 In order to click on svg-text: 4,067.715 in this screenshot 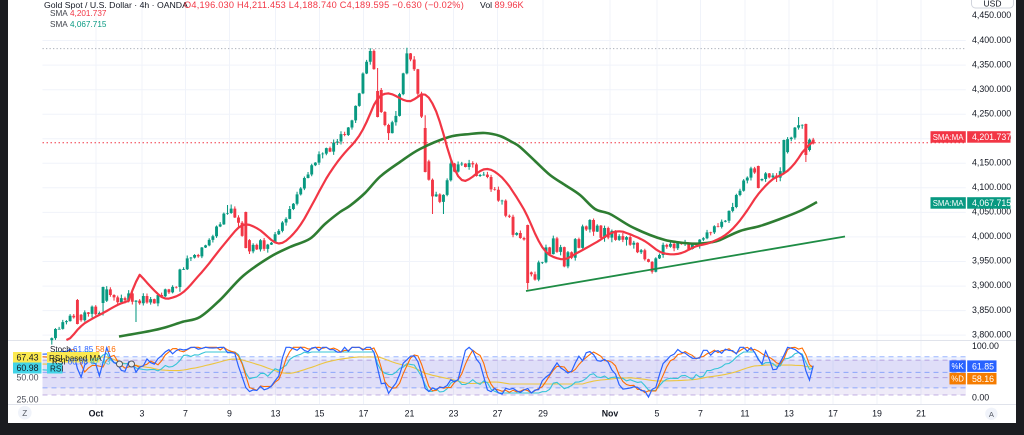, I will do `click(991, 203)`.